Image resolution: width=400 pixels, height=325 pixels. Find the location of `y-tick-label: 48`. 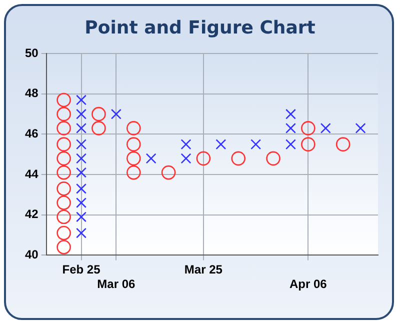

y-tick-label: 48 is located at coordinates (31, 93).